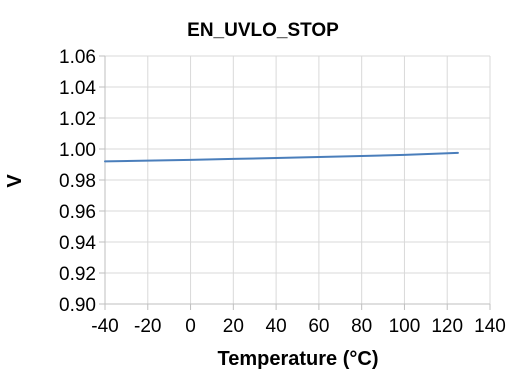 This screenshot has width=523, height=374. I want to click on x-tick-label: 60, so click(318, 326).